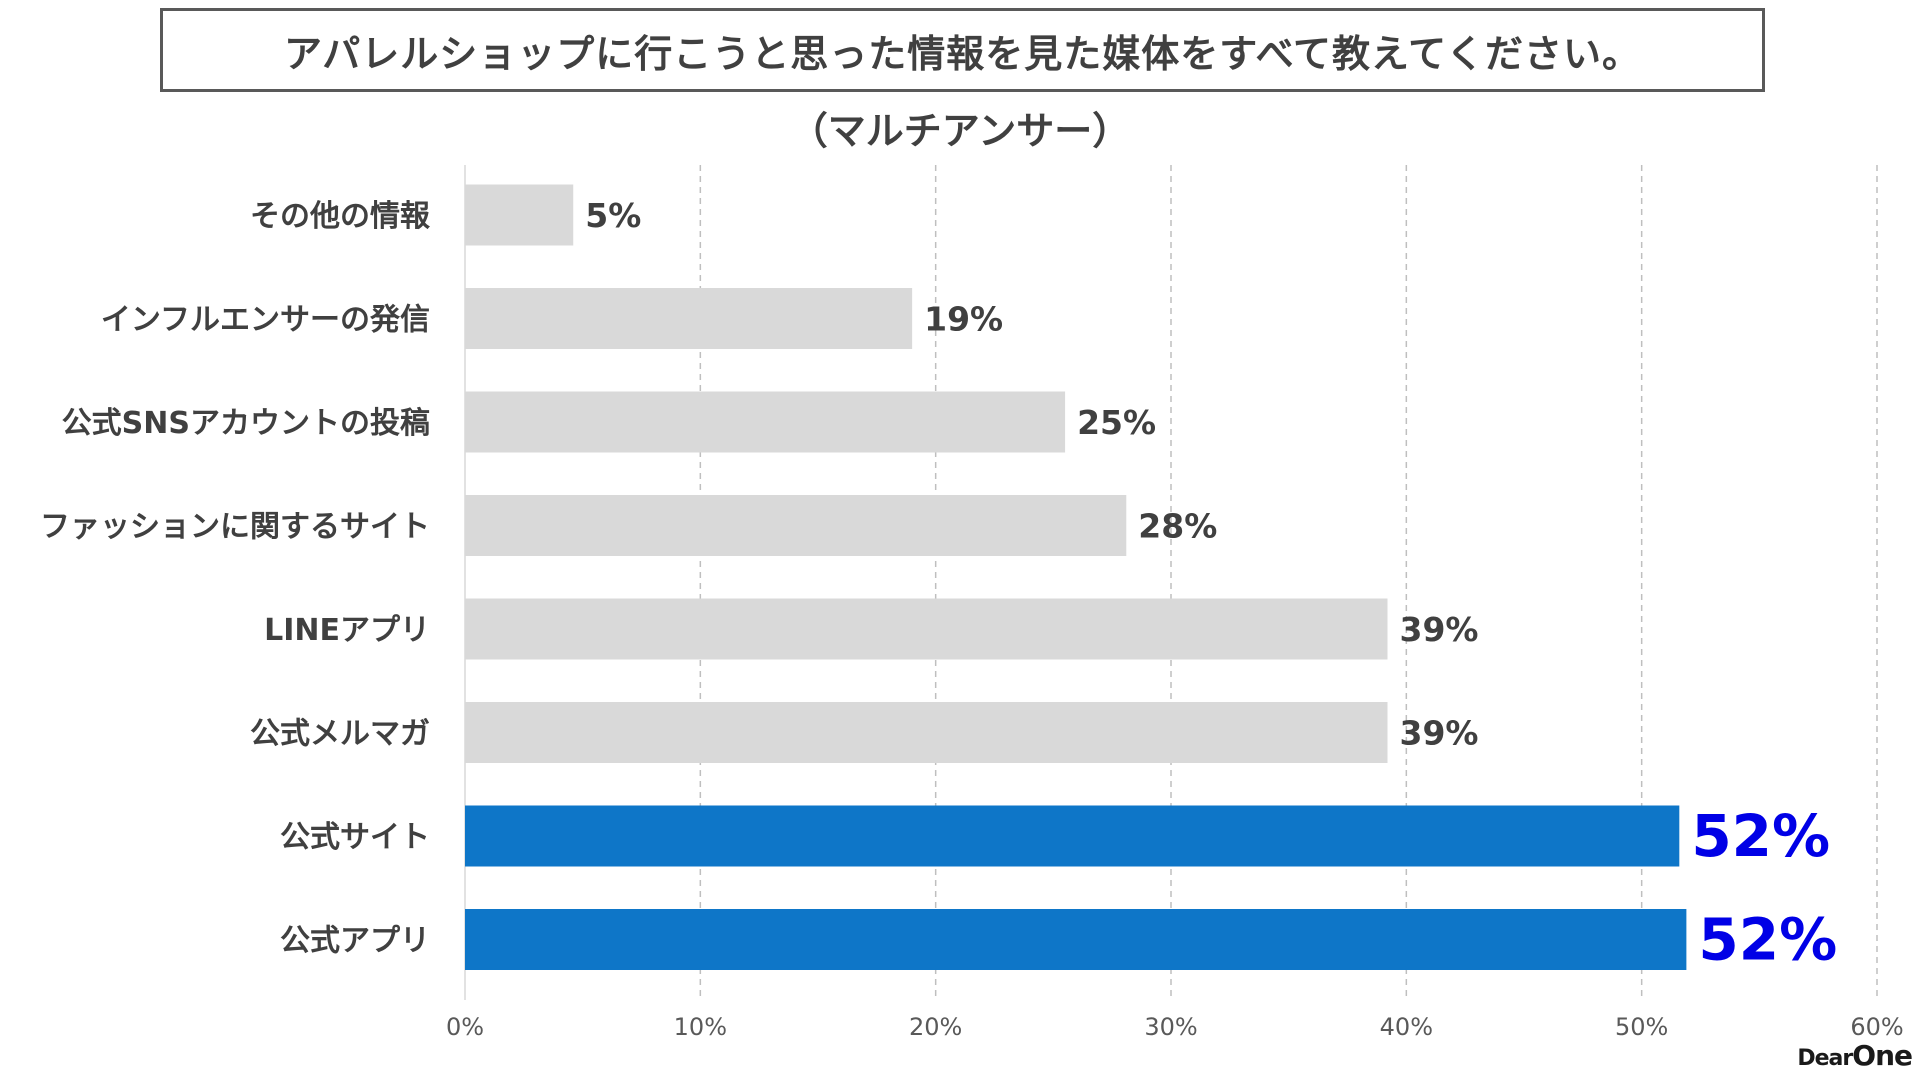 Image resolution: width=1920 pixels, height=1080 pixels. Describe the element at coordinates (1825, 1058) in the screenshot. I see `logo-part-dear: Dear` at that location.